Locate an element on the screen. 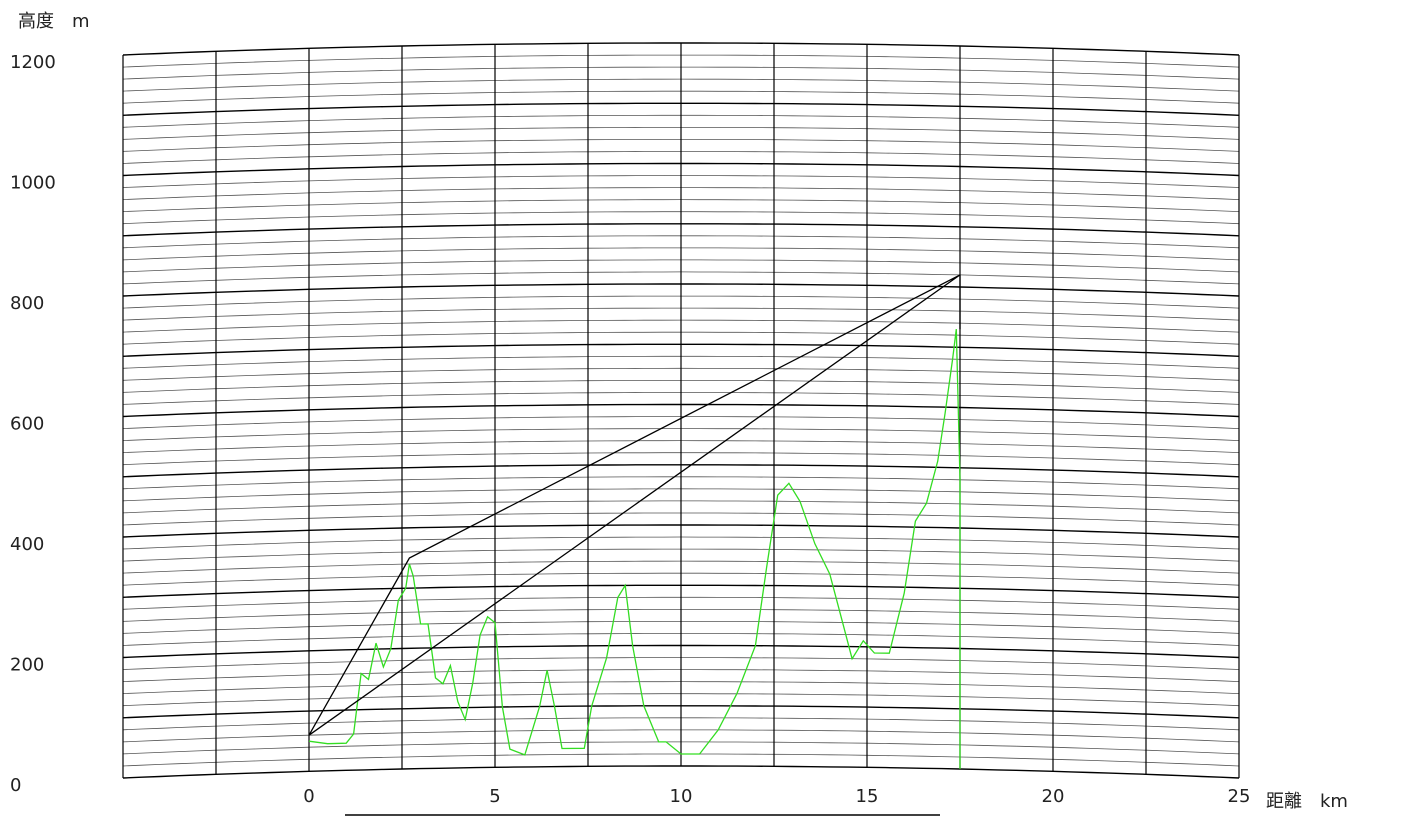  y-axis-title: 高度 m is located at coordinates (54, 21).